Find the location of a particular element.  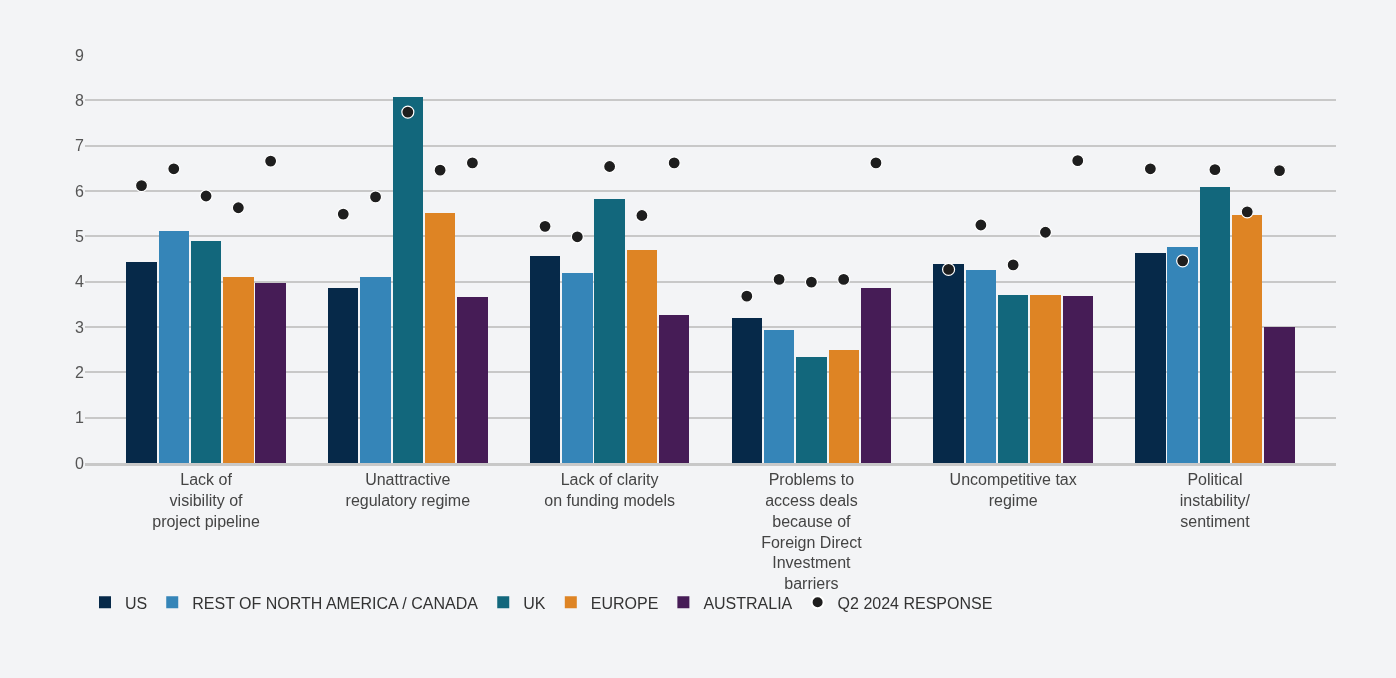

y-tick-label: 1 is located at coordinates (80, 418).